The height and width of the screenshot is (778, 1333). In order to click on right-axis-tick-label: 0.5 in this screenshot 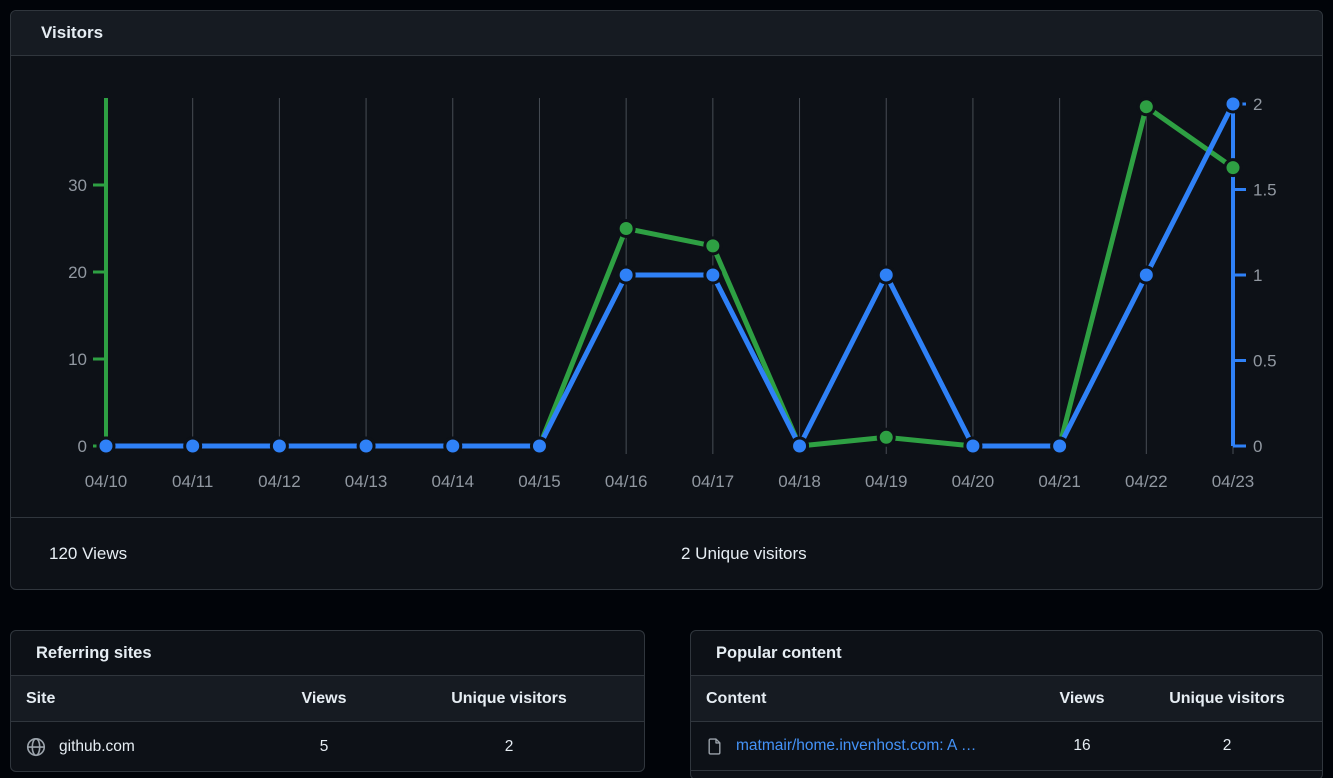, I will do `click(1265, 361)`.